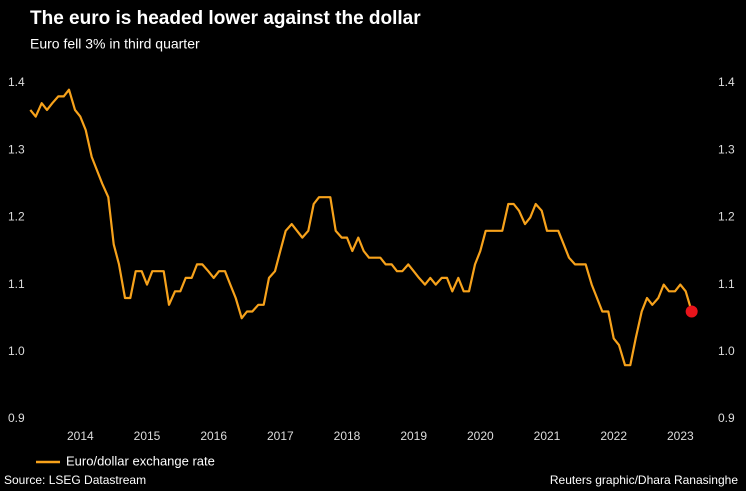 Image resolution: width=746 pixels, height=491 pixels. I want to click on y2-tick-label: 1.2, so click(726, 217).